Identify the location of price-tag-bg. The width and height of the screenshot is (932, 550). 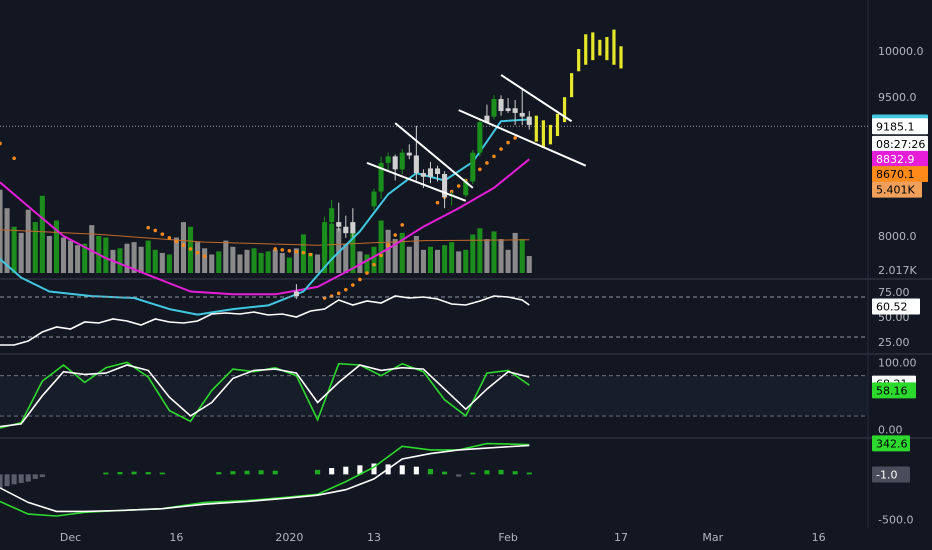
(900, 143).